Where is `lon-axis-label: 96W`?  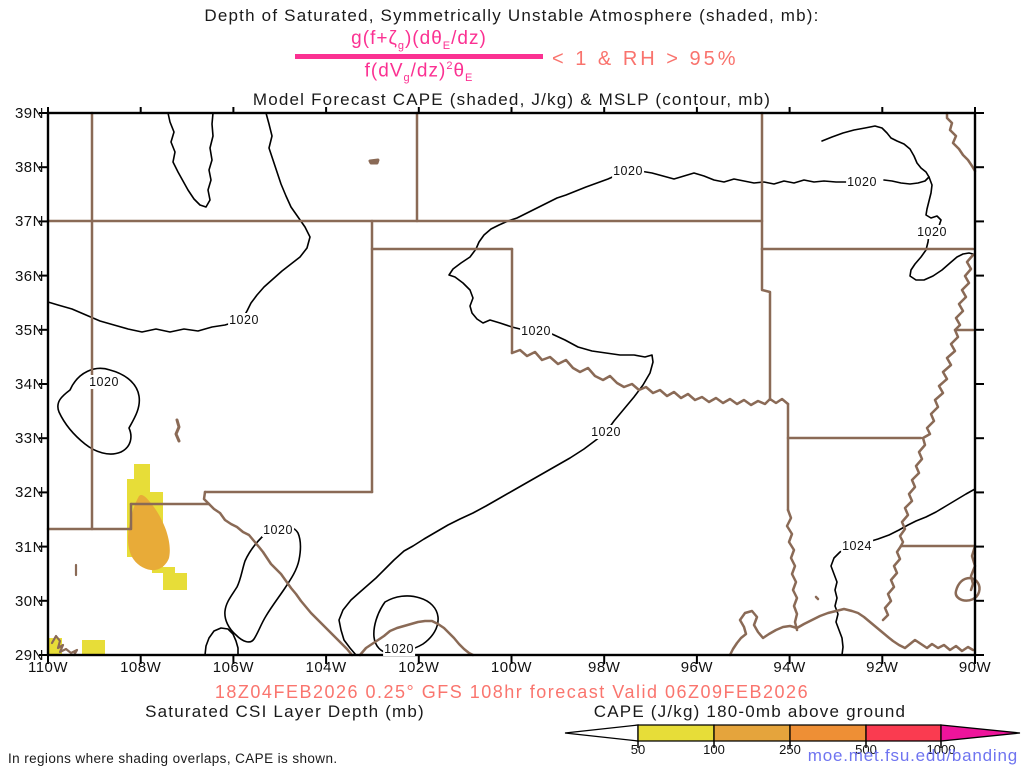 lon-axis-label: 96W is located at coordinates (697, 667).